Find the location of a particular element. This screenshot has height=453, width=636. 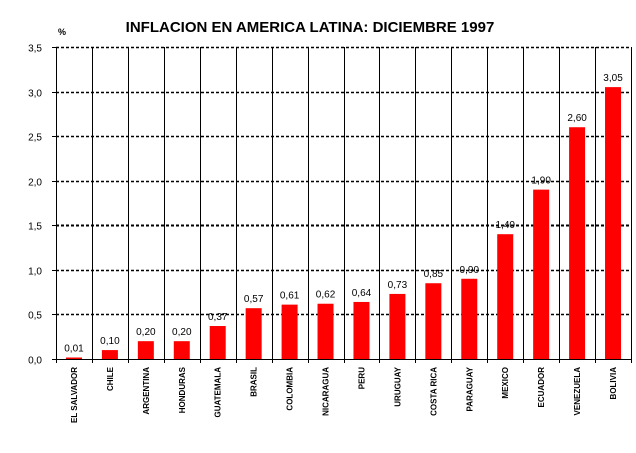

data-label: 0,10 is located at coordinates (110, 341).